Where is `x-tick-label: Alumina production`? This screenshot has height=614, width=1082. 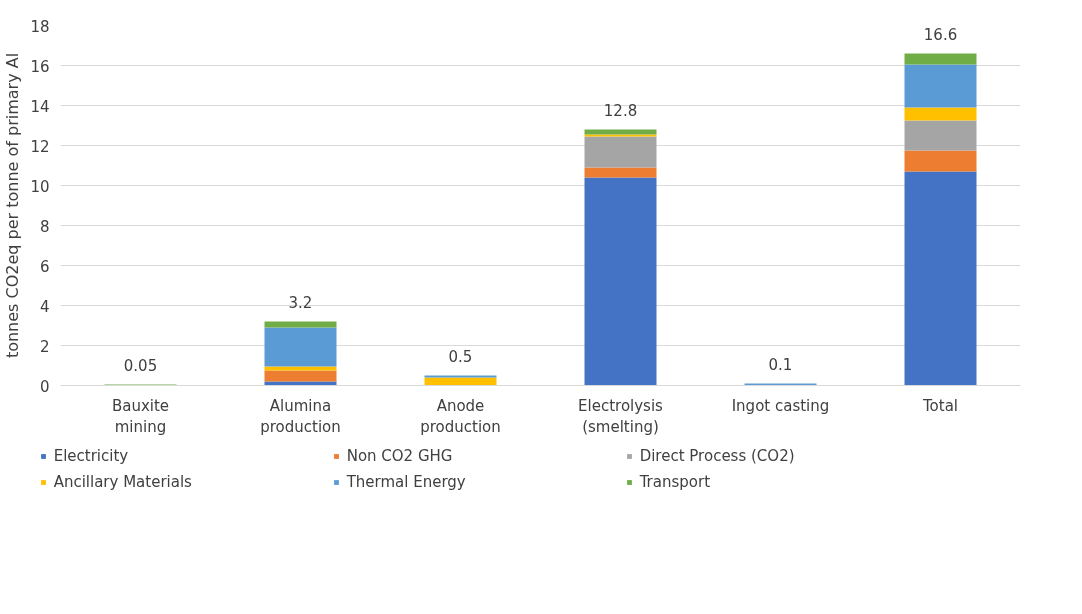
x-tick-label: Alumina production is located at coordinates (300, 416).